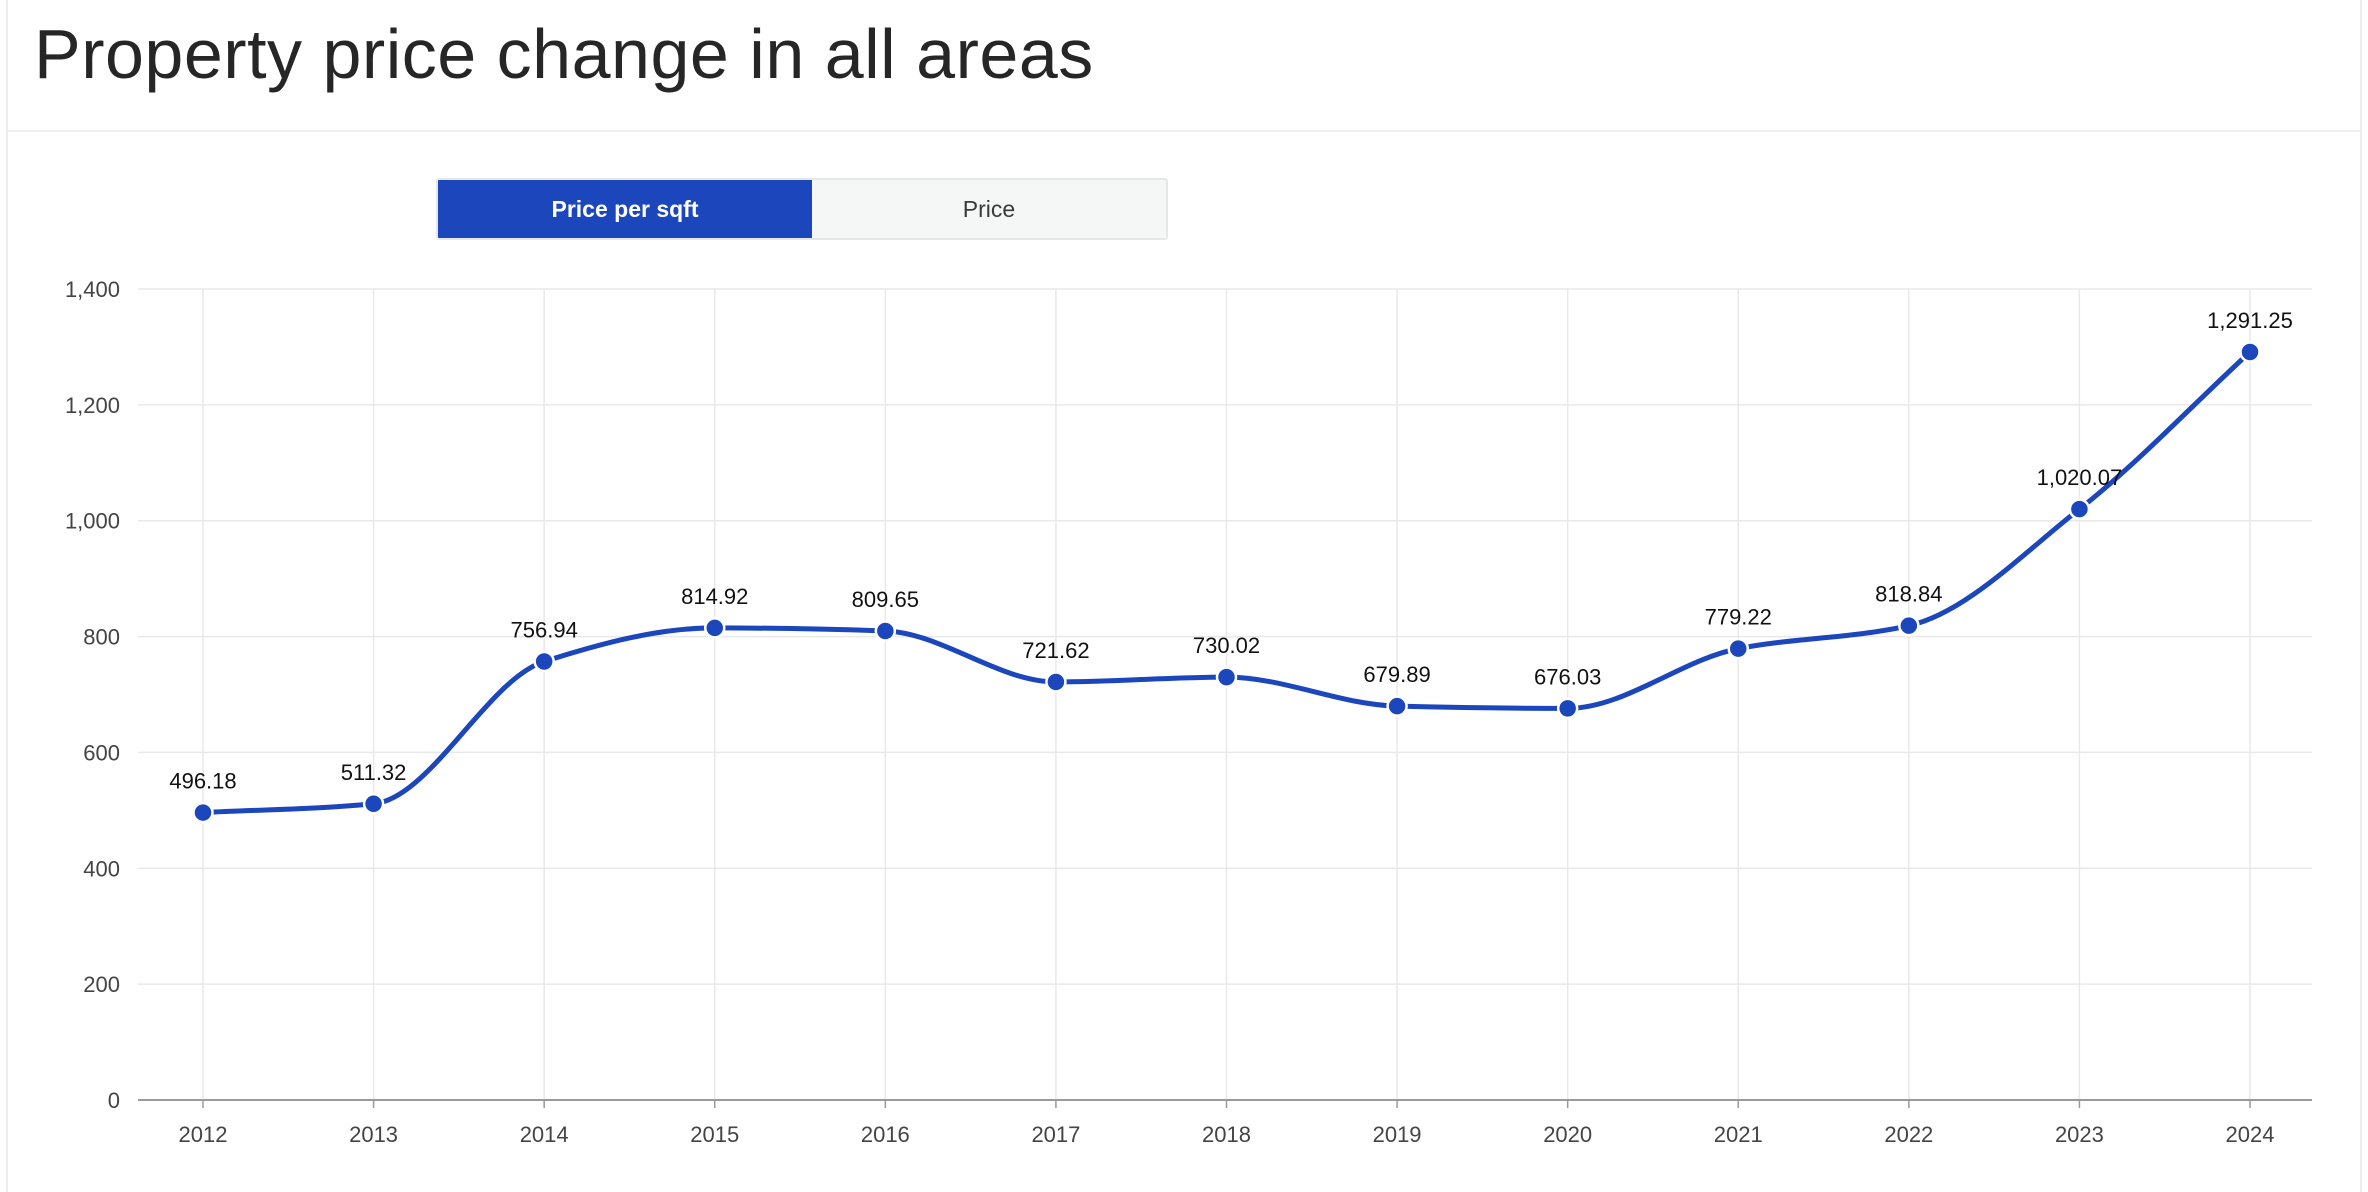 The image size is (2368, 1192). I want to click on data-label: 1,020.07, so click(2080, 477).